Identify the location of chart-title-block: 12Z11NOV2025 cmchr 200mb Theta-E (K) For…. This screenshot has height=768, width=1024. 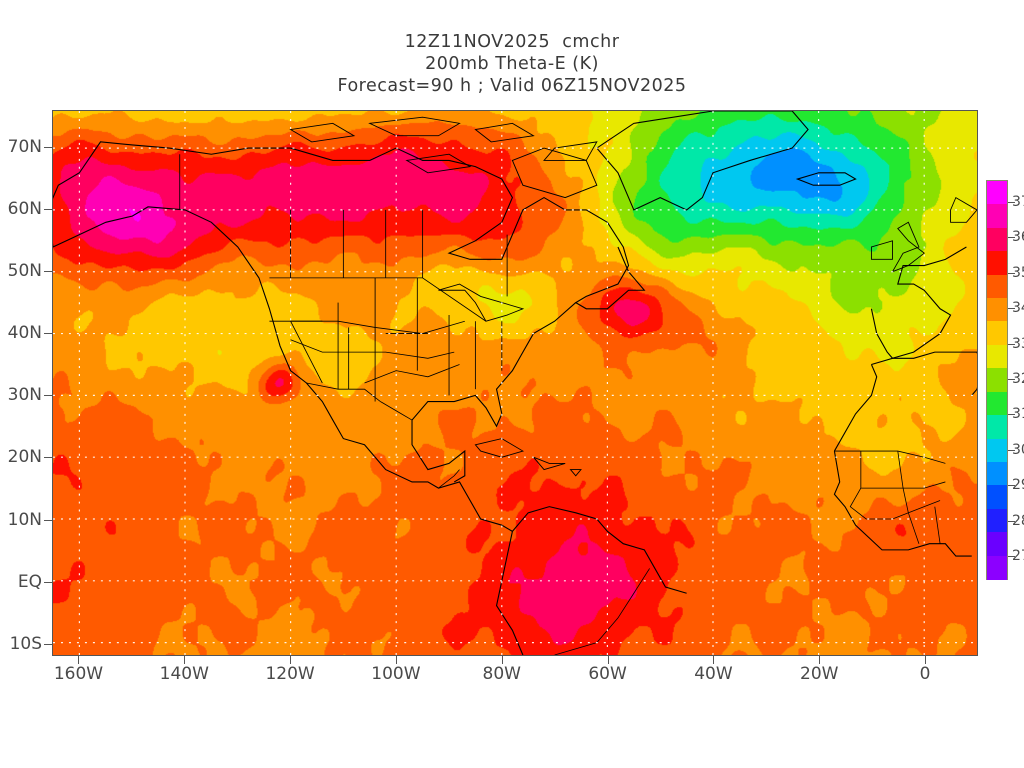
(512, 64).